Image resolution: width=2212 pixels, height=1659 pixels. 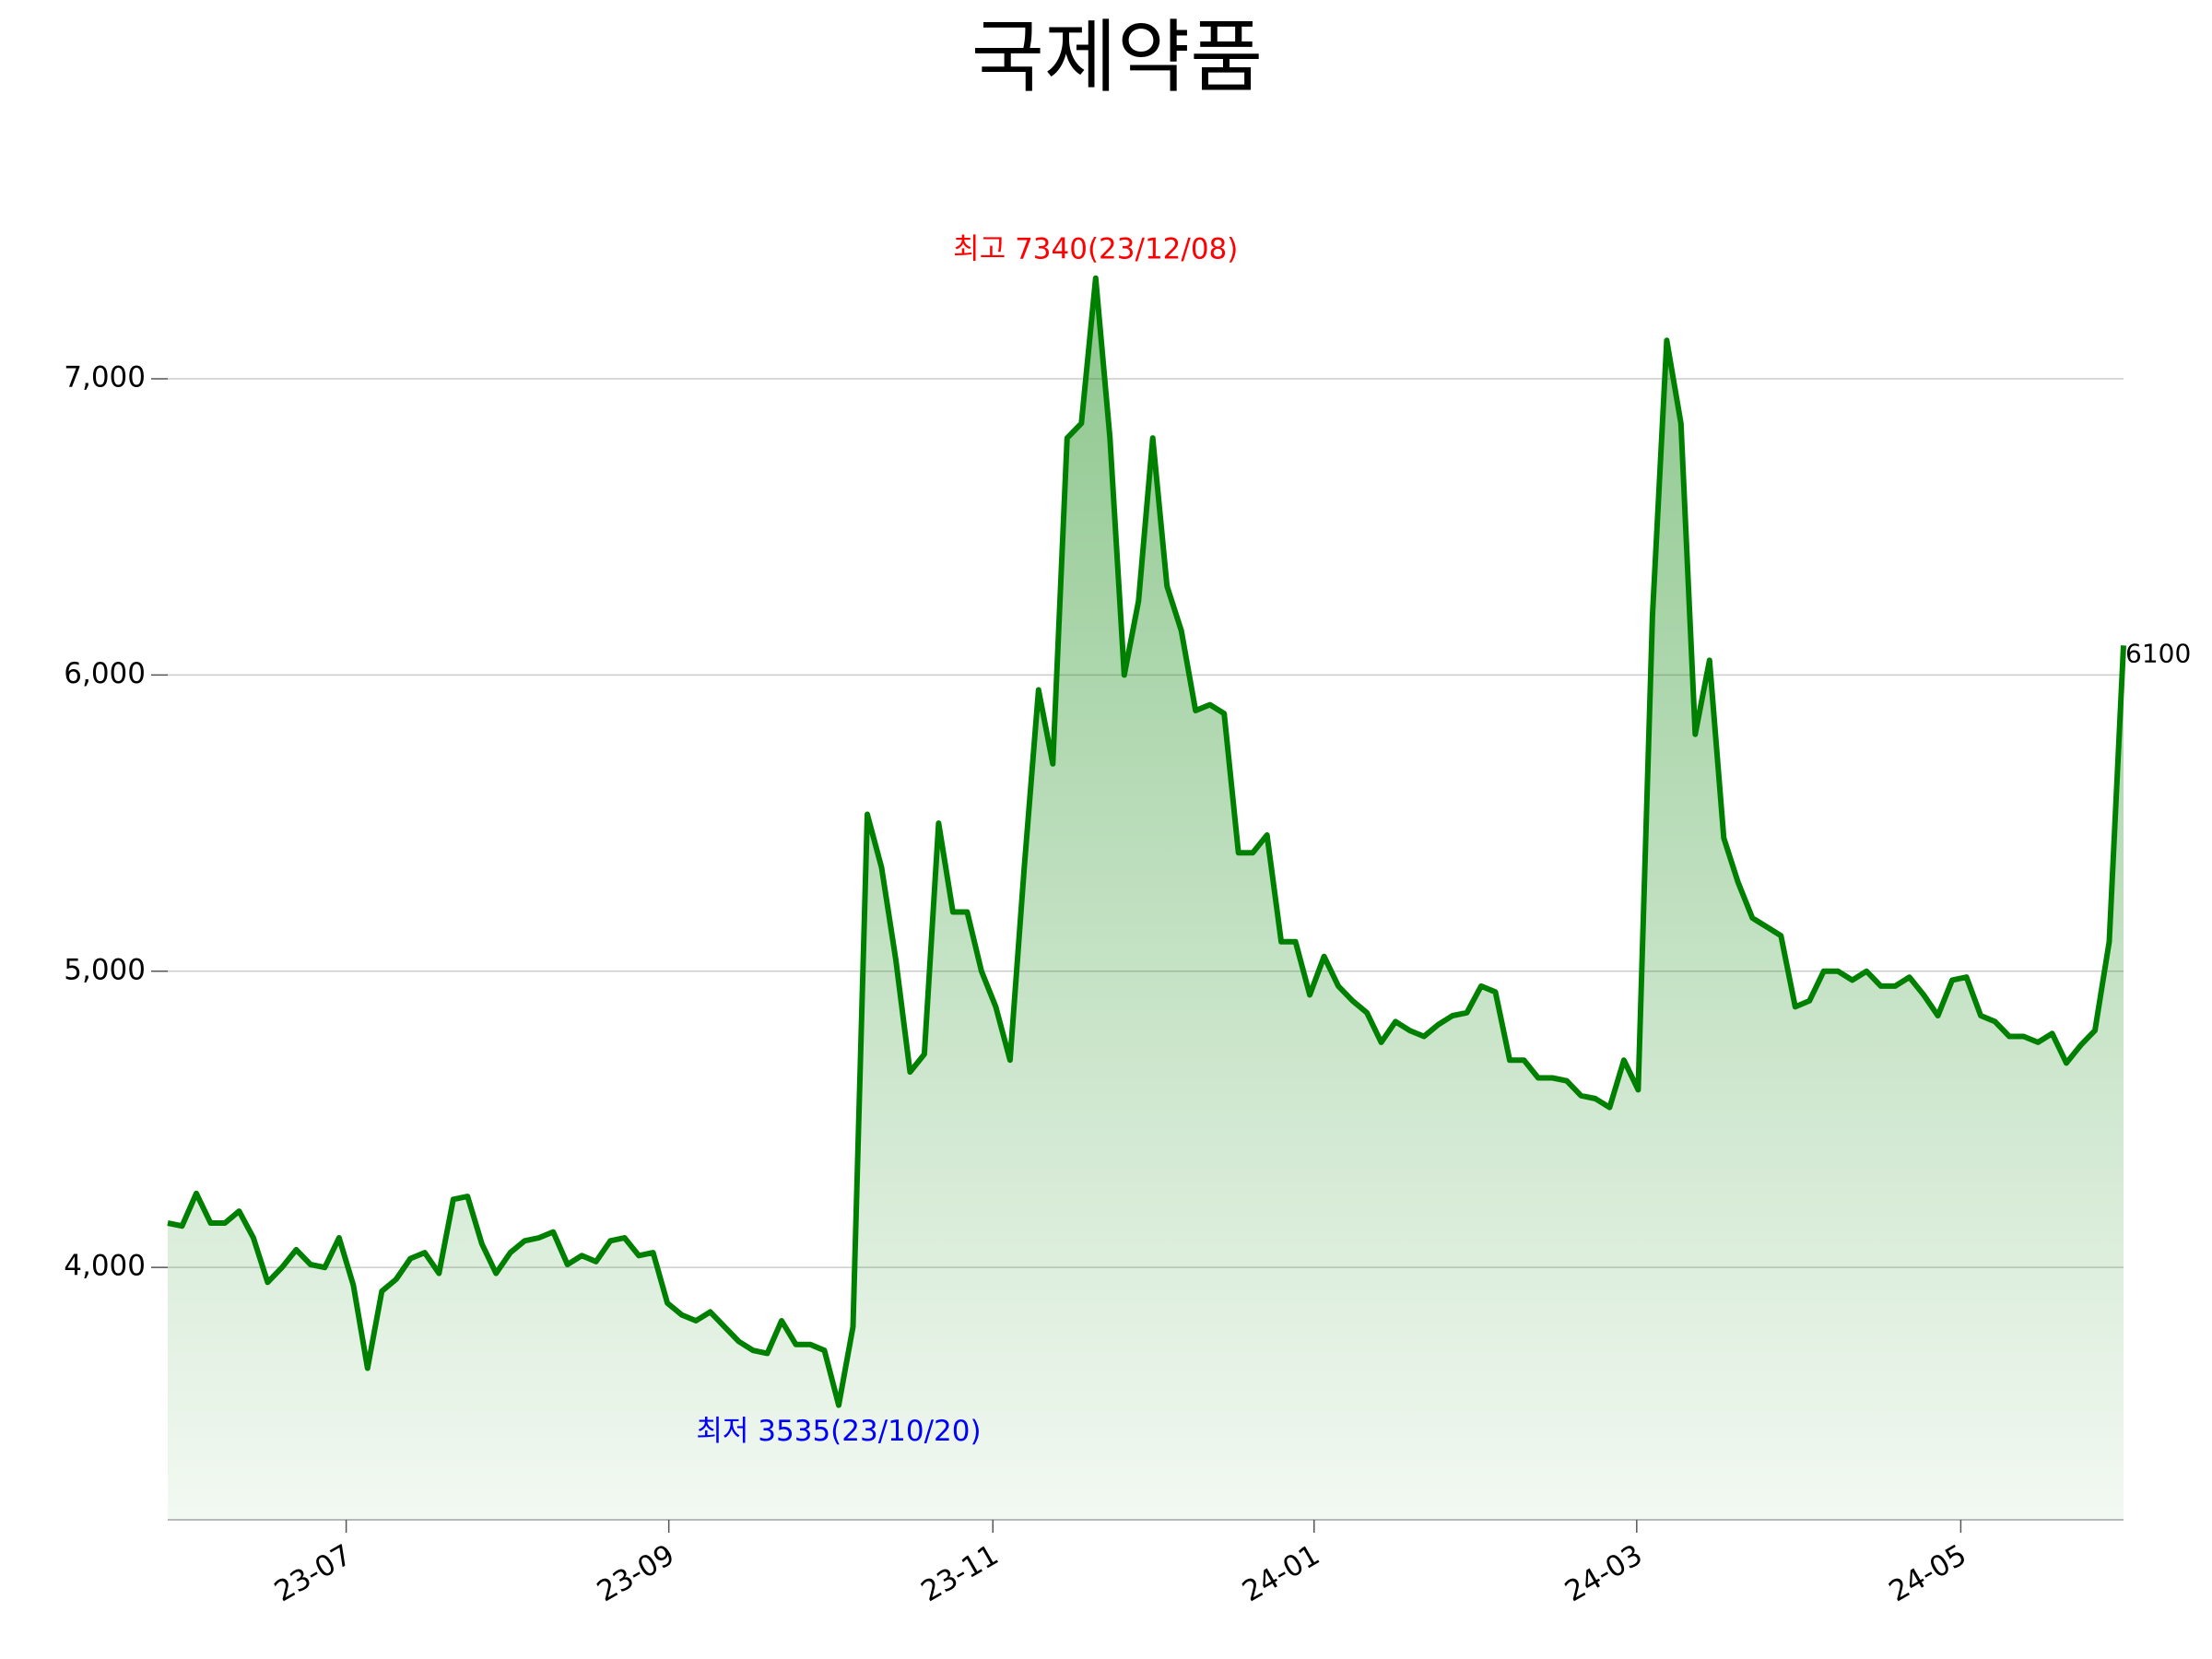 I want to click on x-tick-label: 23-09, so click(x=636, y=1573).